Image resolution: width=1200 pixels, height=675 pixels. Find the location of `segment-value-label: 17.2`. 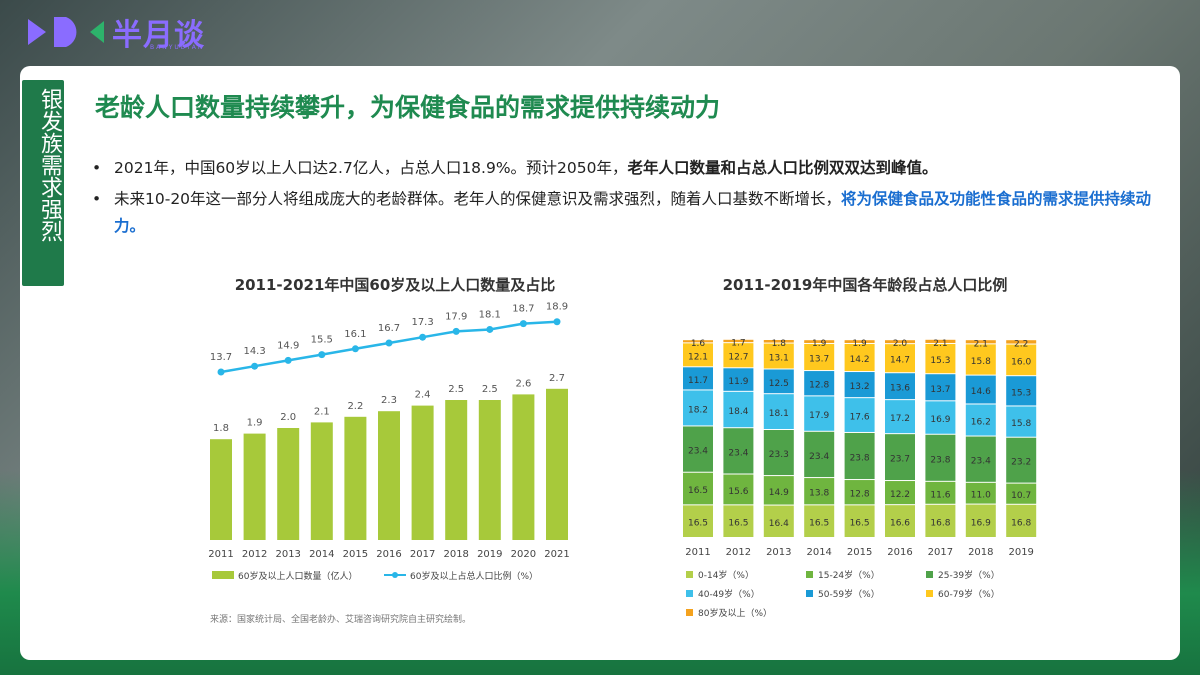

segment-value-label: 17.2 is located at coordinates (900, 419).